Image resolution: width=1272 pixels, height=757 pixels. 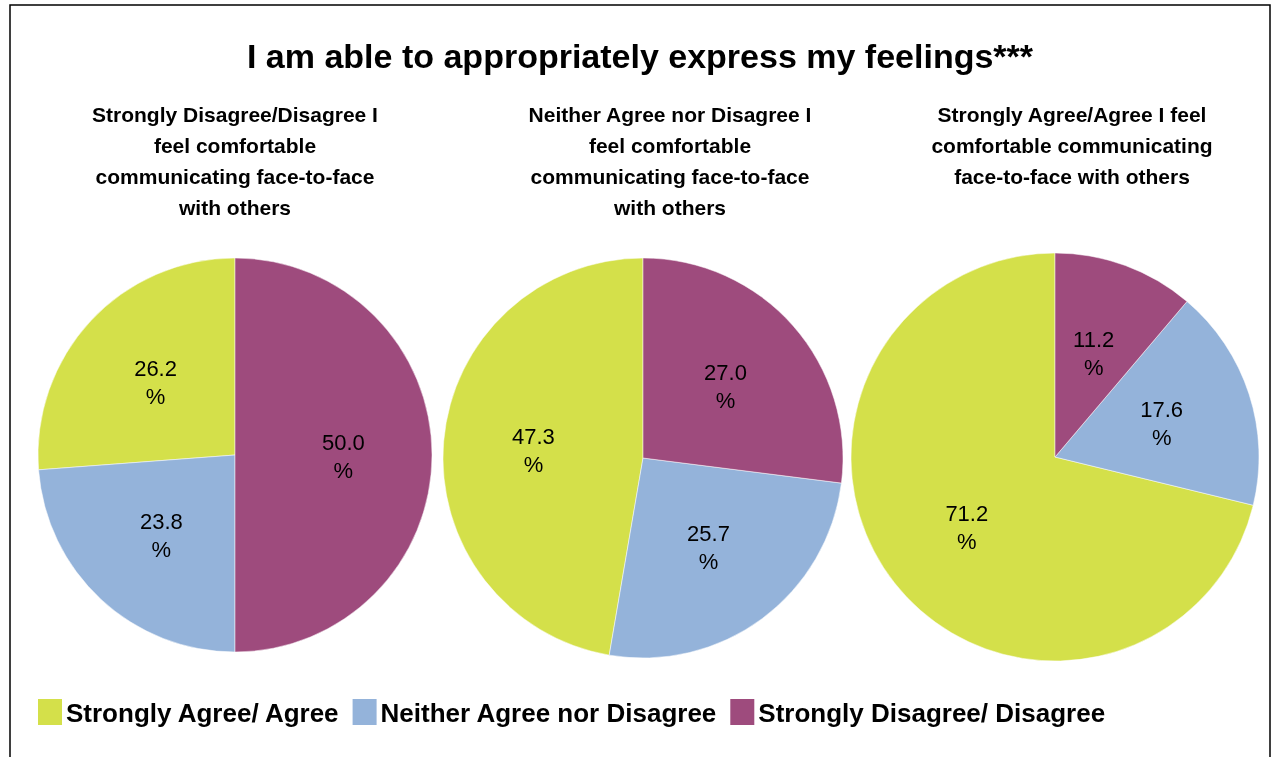 What do you see at coordinates (1162, 424) in the screenshot?
I see `data-label: 17.6 %` at bounding box center [1162, 424].